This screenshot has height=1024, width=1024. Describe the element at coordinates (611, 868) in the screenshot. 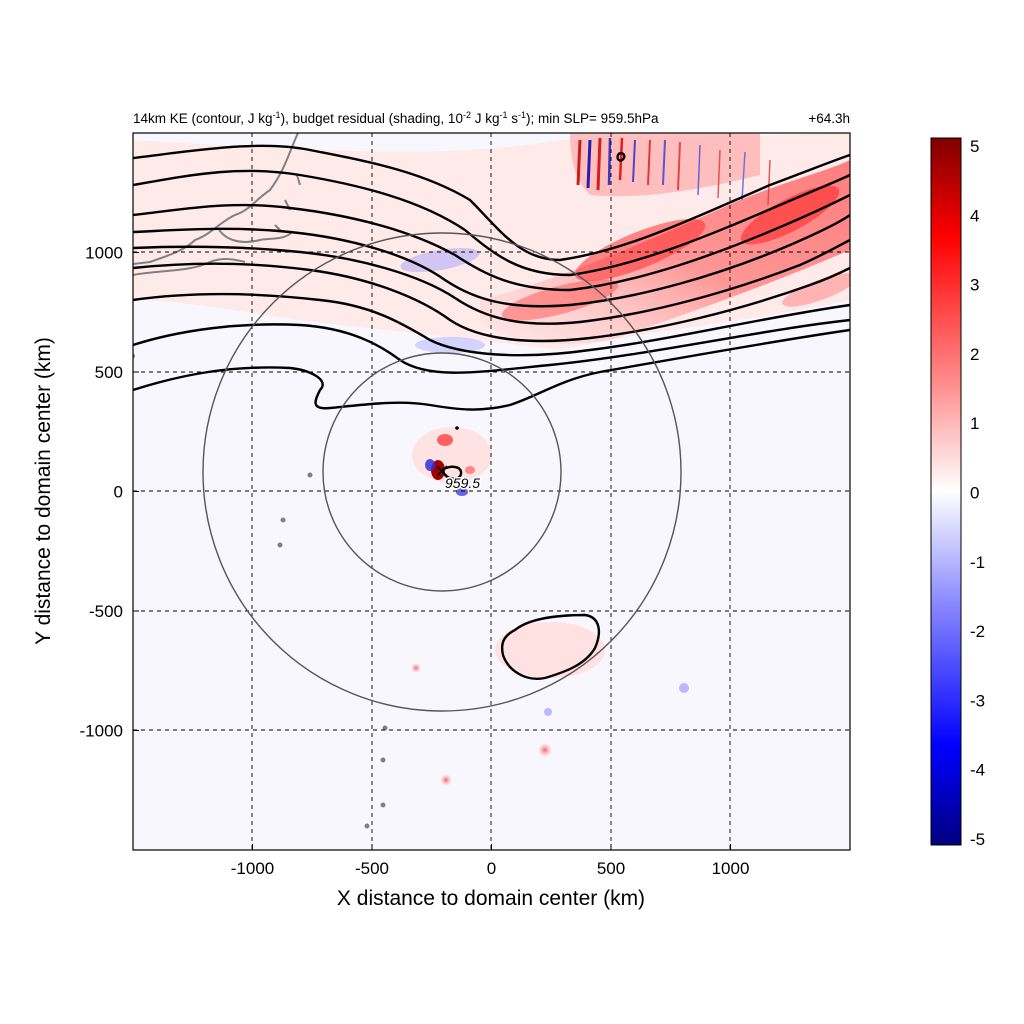

I see `x-tick-label: 500` at that location.